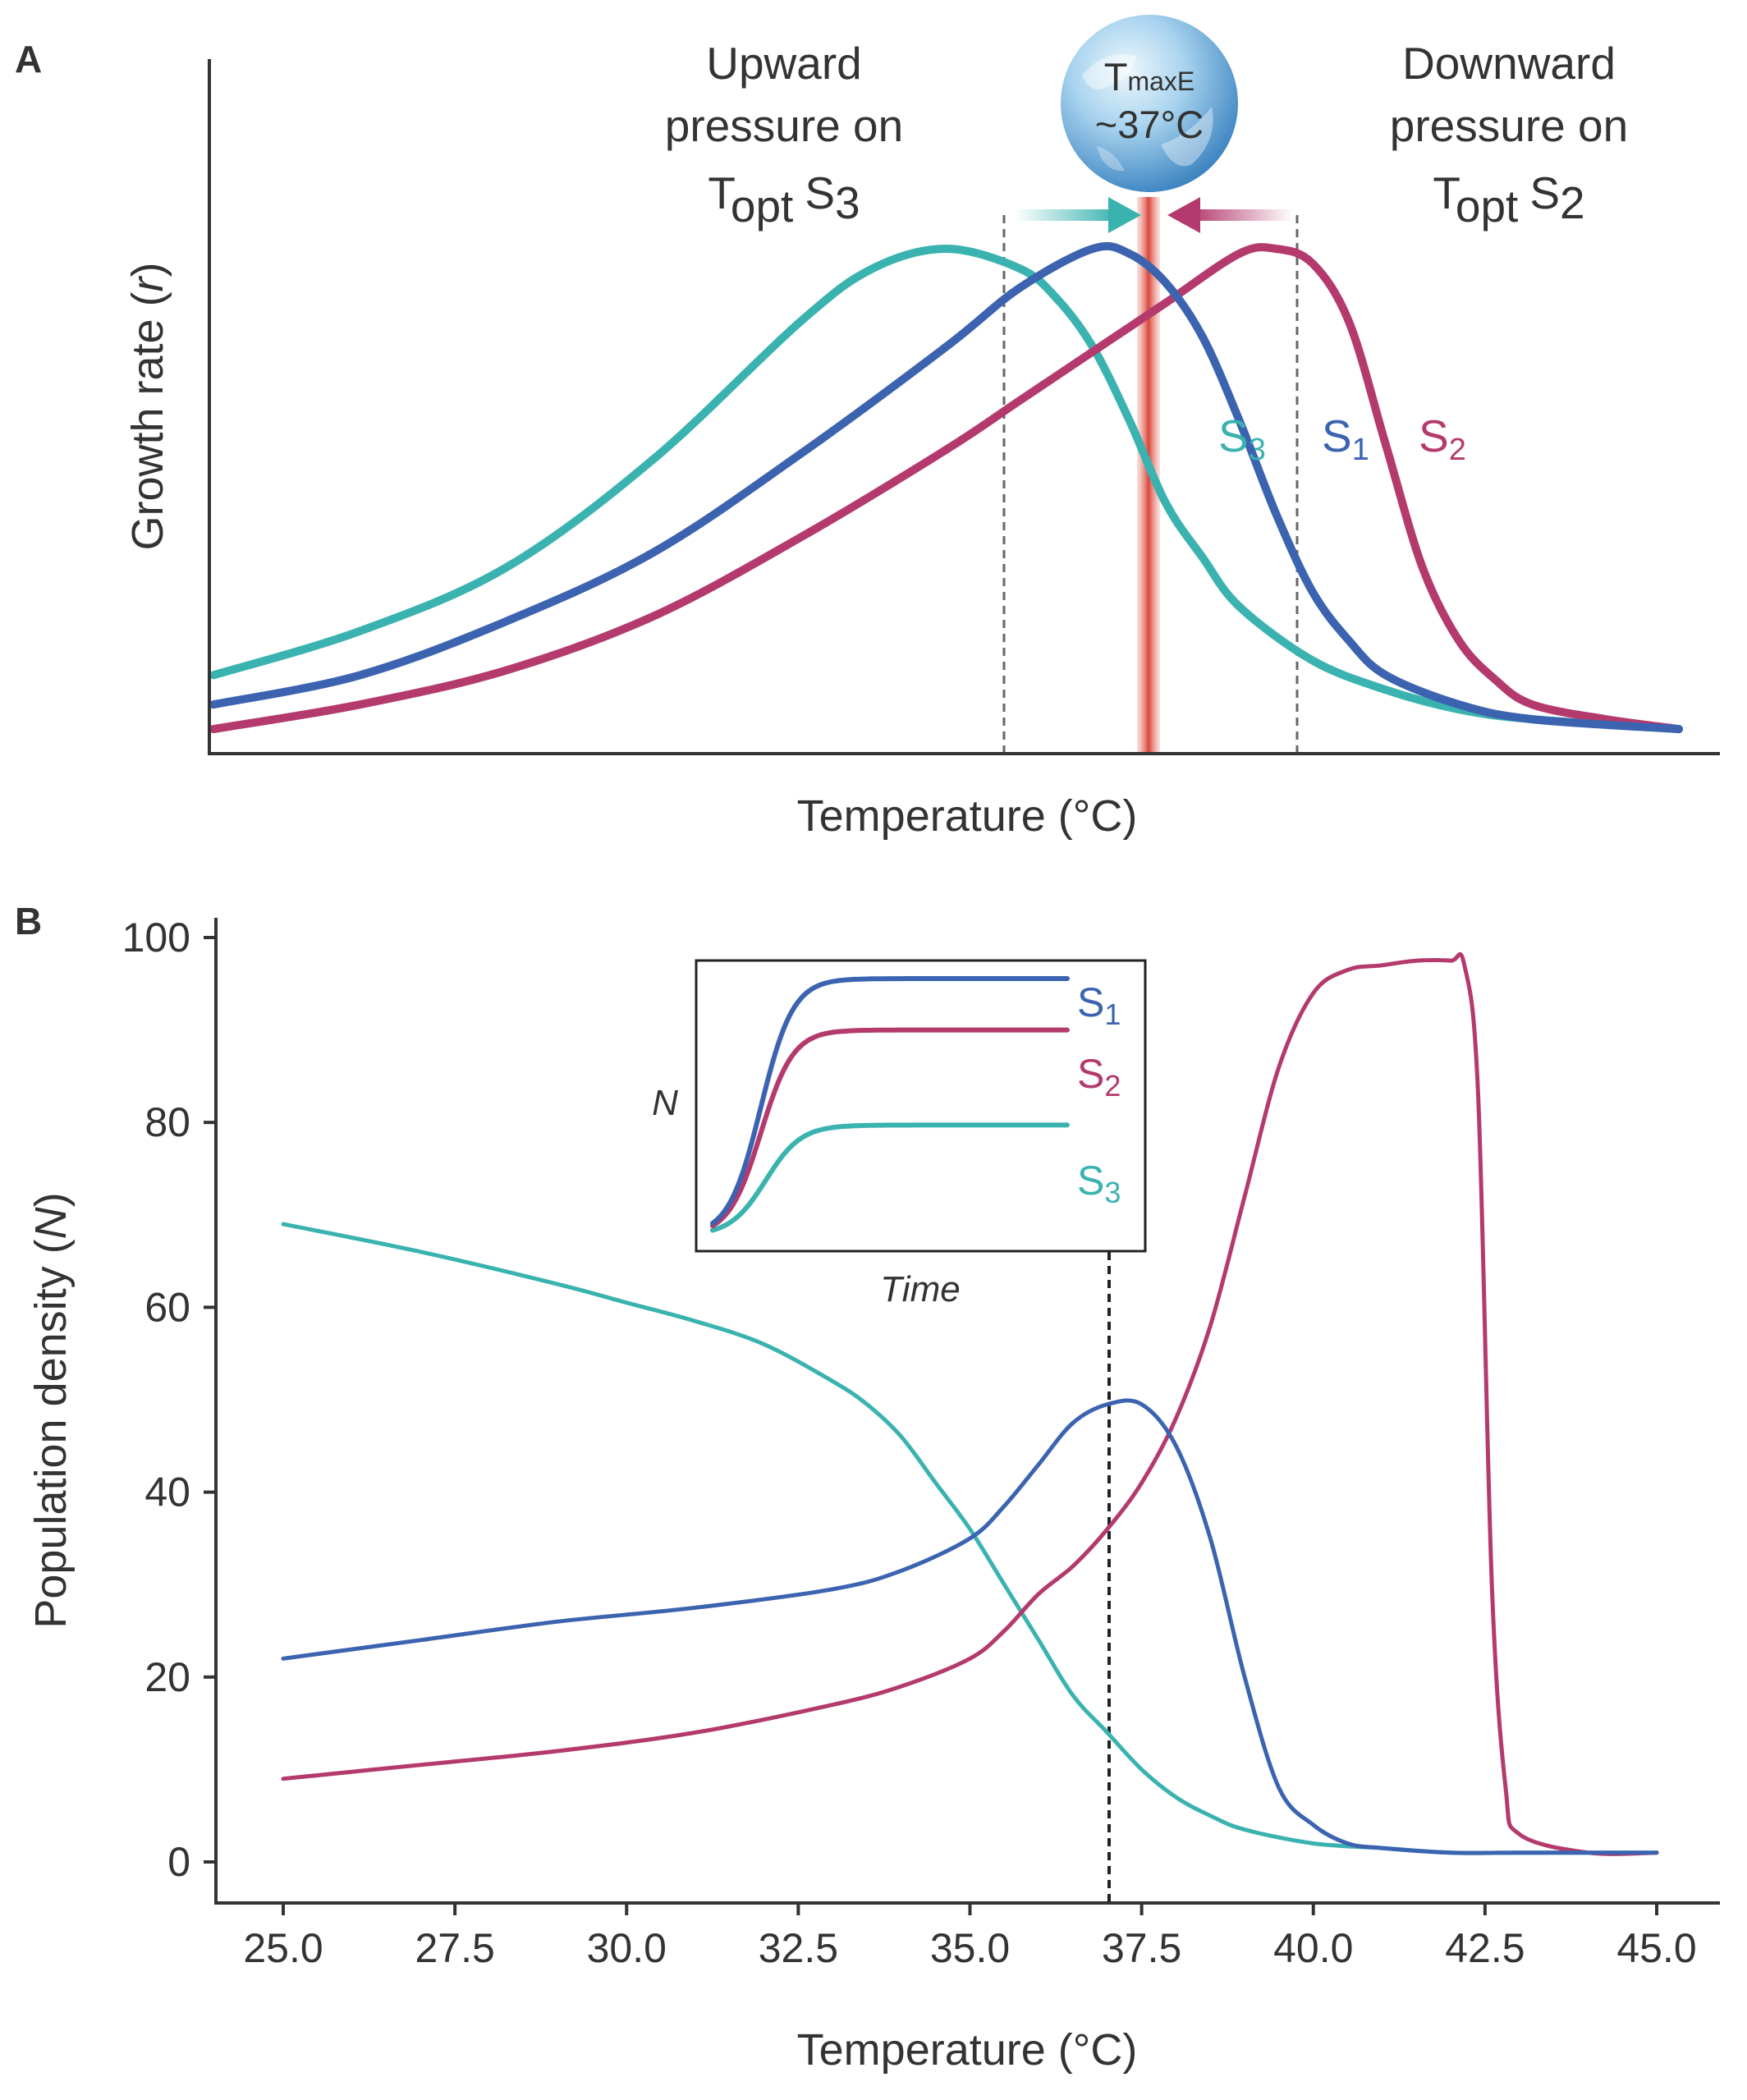 The image size is (1747, 2100). What do you see at coordinates (920, 1289) in the screenshot?
I see `inset-x-label: Time` at bounding box center [920, 1289].